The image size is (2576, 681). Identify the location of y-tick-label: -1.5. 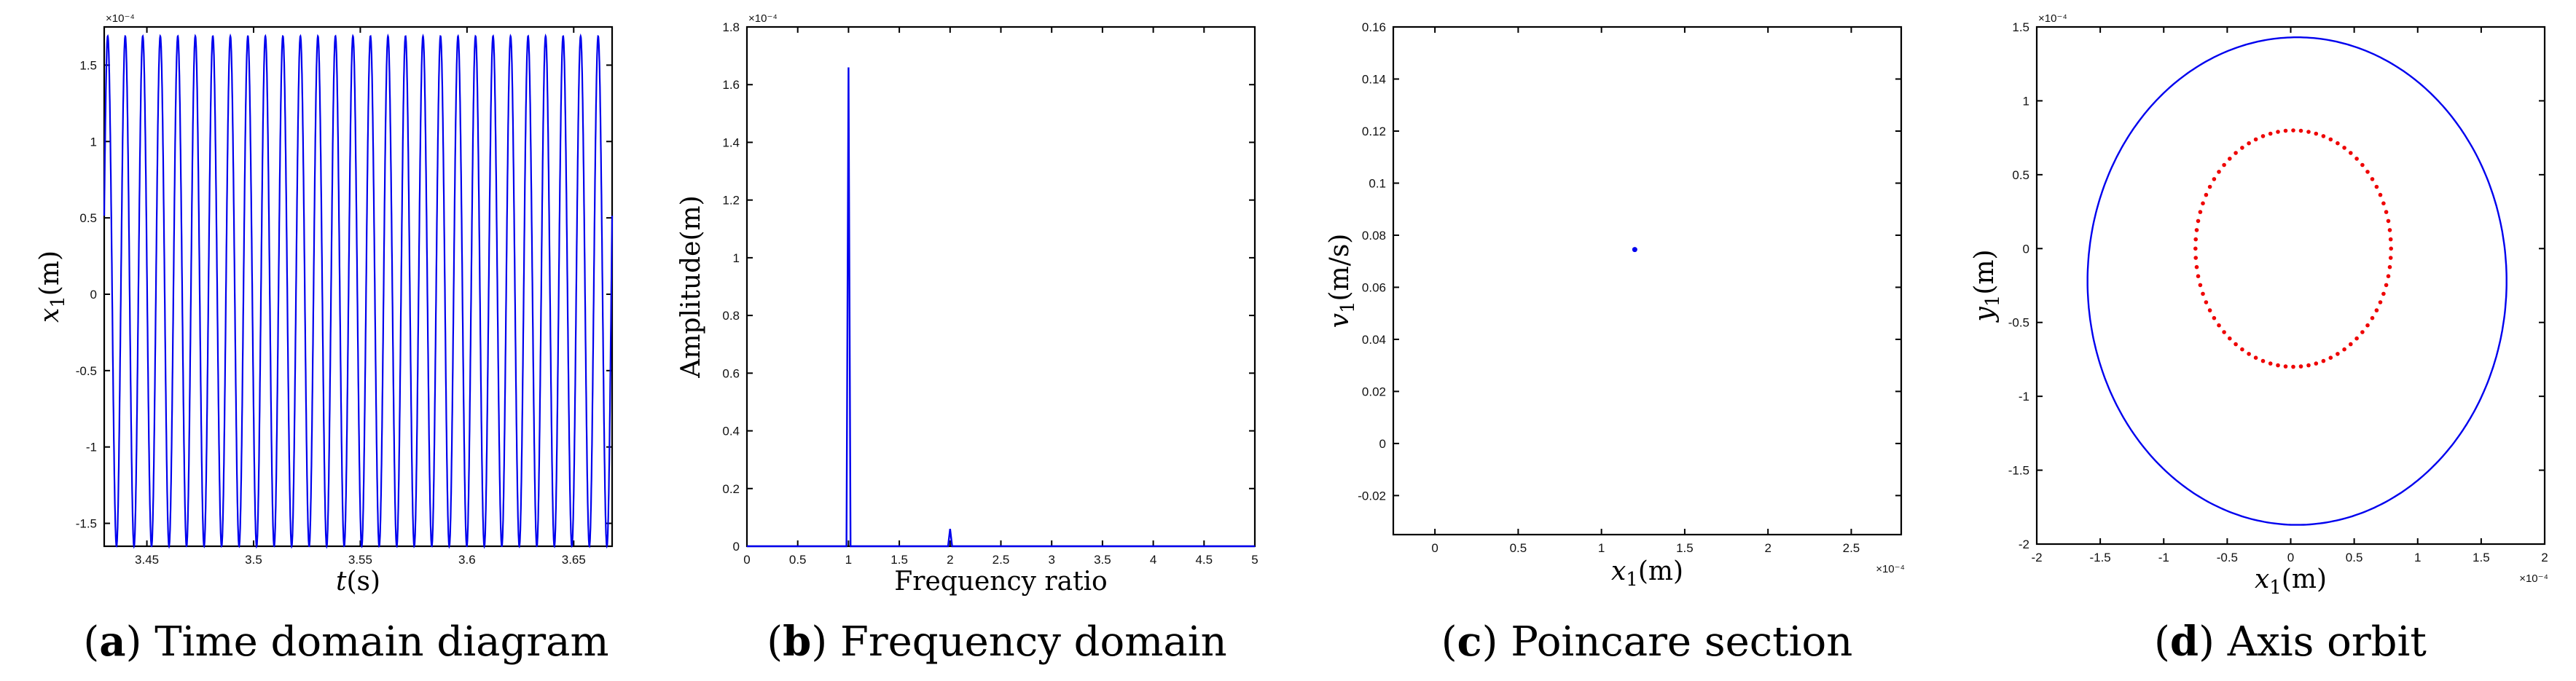
(2018, 471).